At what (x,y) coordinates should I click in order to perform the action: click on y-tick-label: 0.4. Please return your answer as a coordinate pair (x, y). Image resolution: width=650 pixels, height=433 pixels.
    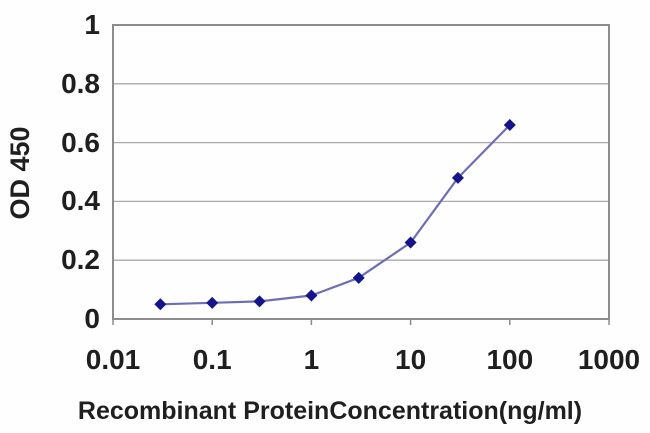
    Looking at the image, I should click on (80, 201).